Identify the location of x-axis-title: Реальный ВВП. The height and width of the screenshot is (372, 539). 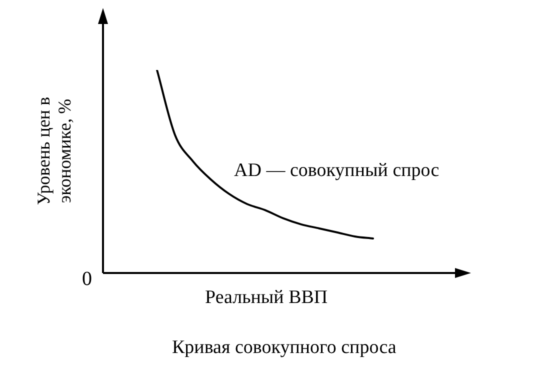
(266, 298).